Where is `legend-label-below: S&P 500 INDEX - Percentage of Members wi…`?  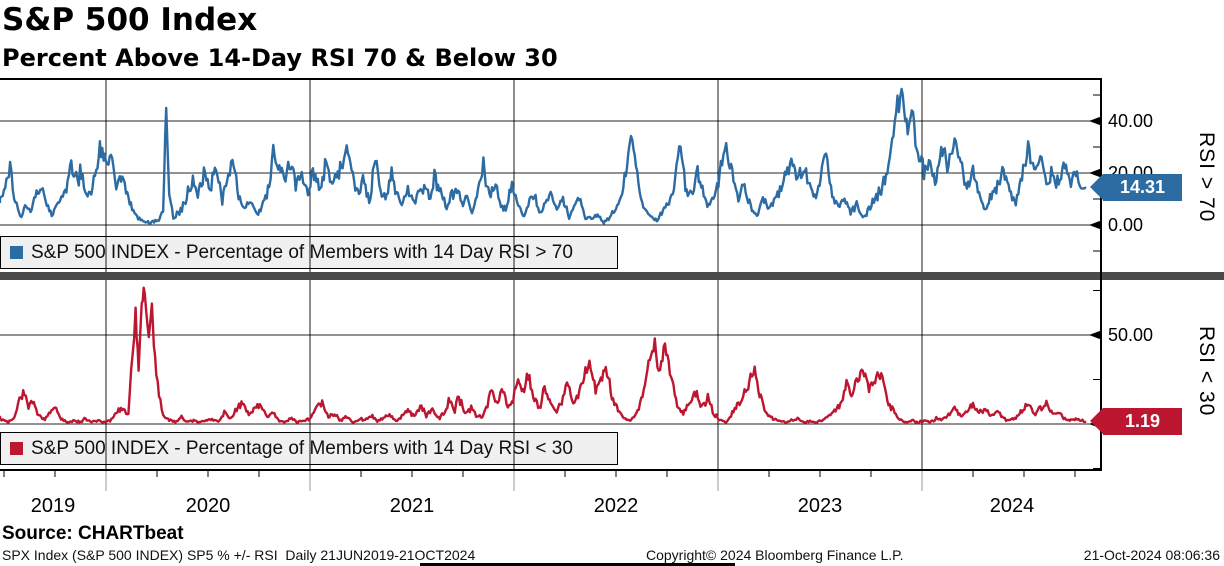 legend-label-below: S&P 500 INDEX - Percentage of Members wi… is located at coordinates (302, 448).